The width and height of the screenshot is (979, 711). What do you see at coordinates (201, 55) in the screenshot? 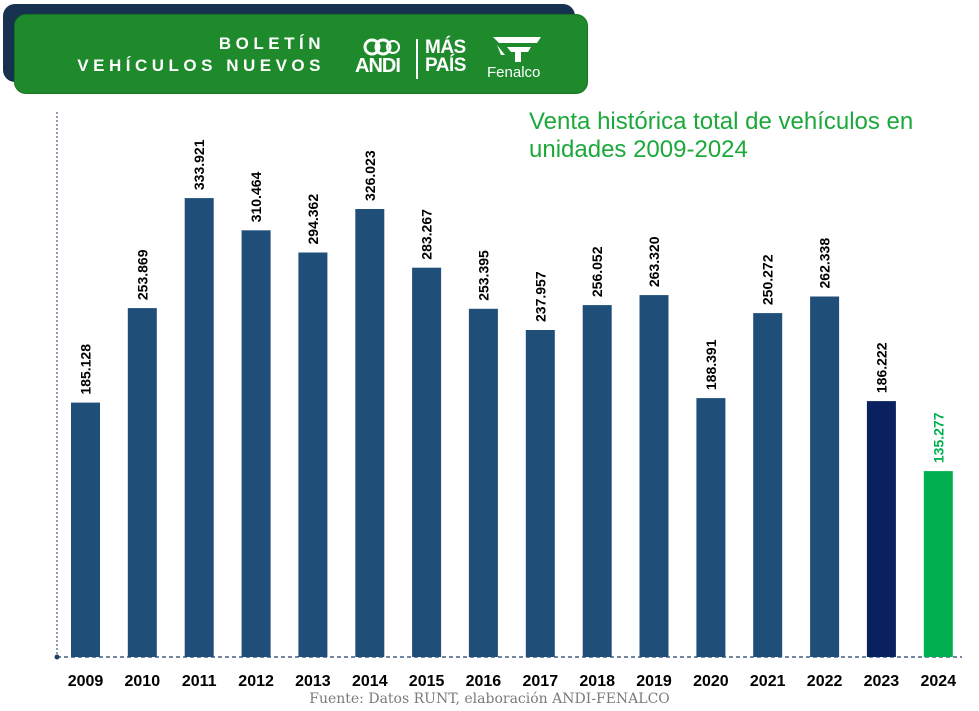
I see `bulletin-title: BOLETÍN VEHÍCULOS NUEVOS` at bounding box center [201, 55].